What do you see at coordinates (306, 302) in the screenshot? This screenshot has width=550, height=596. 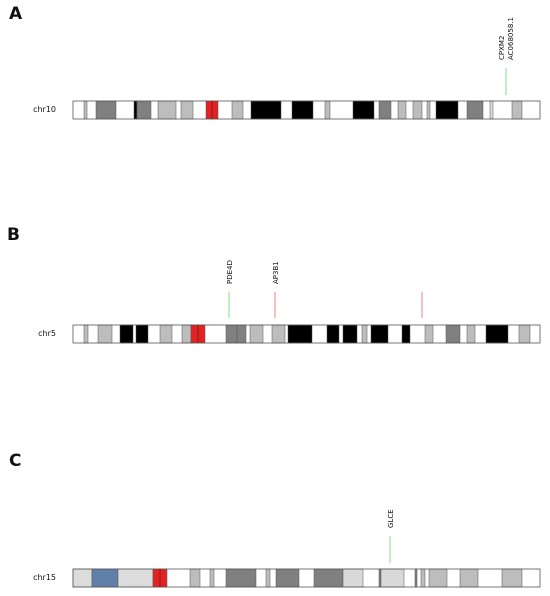 I see `chr5-ideogram: PDE4D AP3B1` at bounding box center [306, 302].